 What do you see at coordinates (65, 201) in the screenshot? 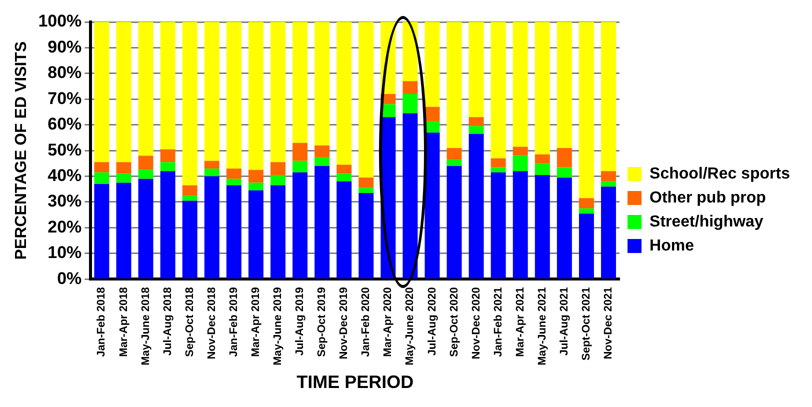
I see `y-tick-label: 30%` at bounding box center [65, 201].